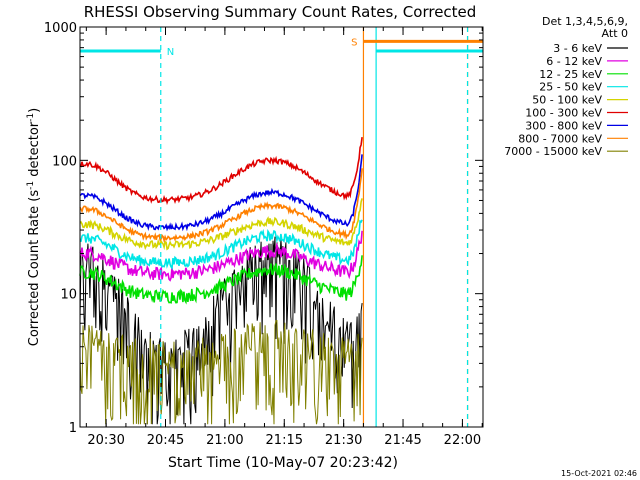 This screenshot has height=480, width=640. Describe the element at coordinates (585, 21) in the screenshot. I see `legend-header-0: Det 1,3,4,5,6,9,` at that location.